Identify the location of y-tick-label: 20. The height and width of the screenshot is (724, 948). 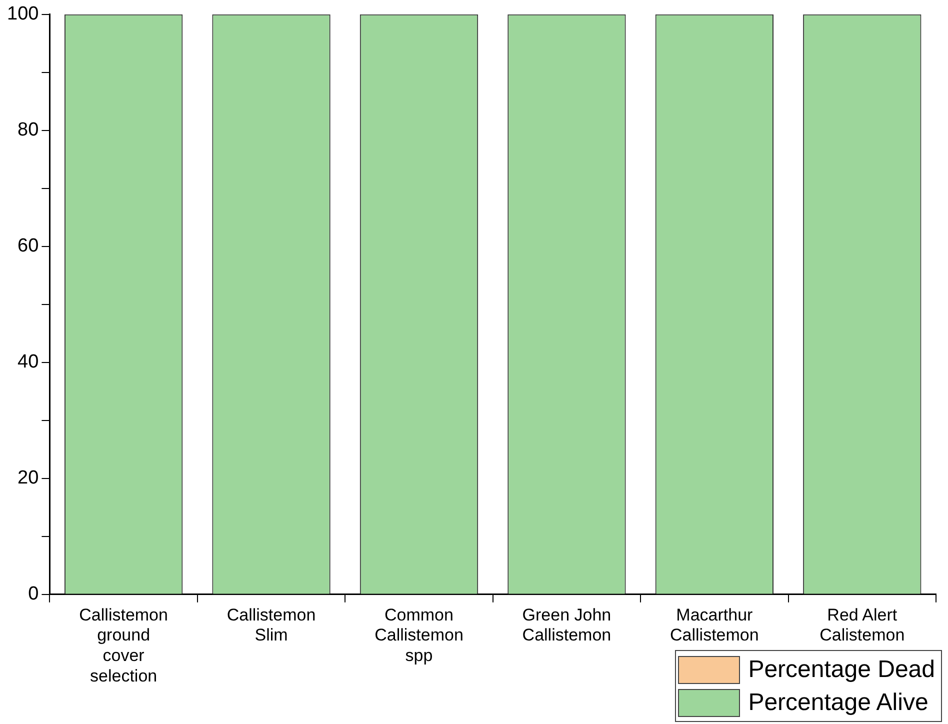
(28, 478).